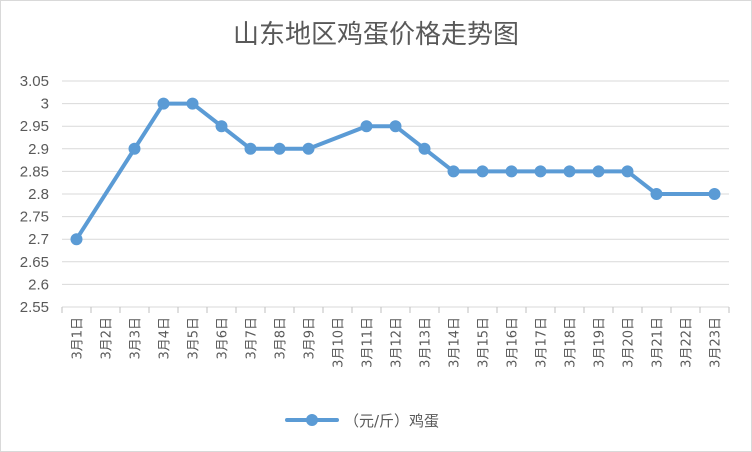 This screenshot has height=452, width=752. I want to click on x-tick-label: 3月19日, so click(600, 342).